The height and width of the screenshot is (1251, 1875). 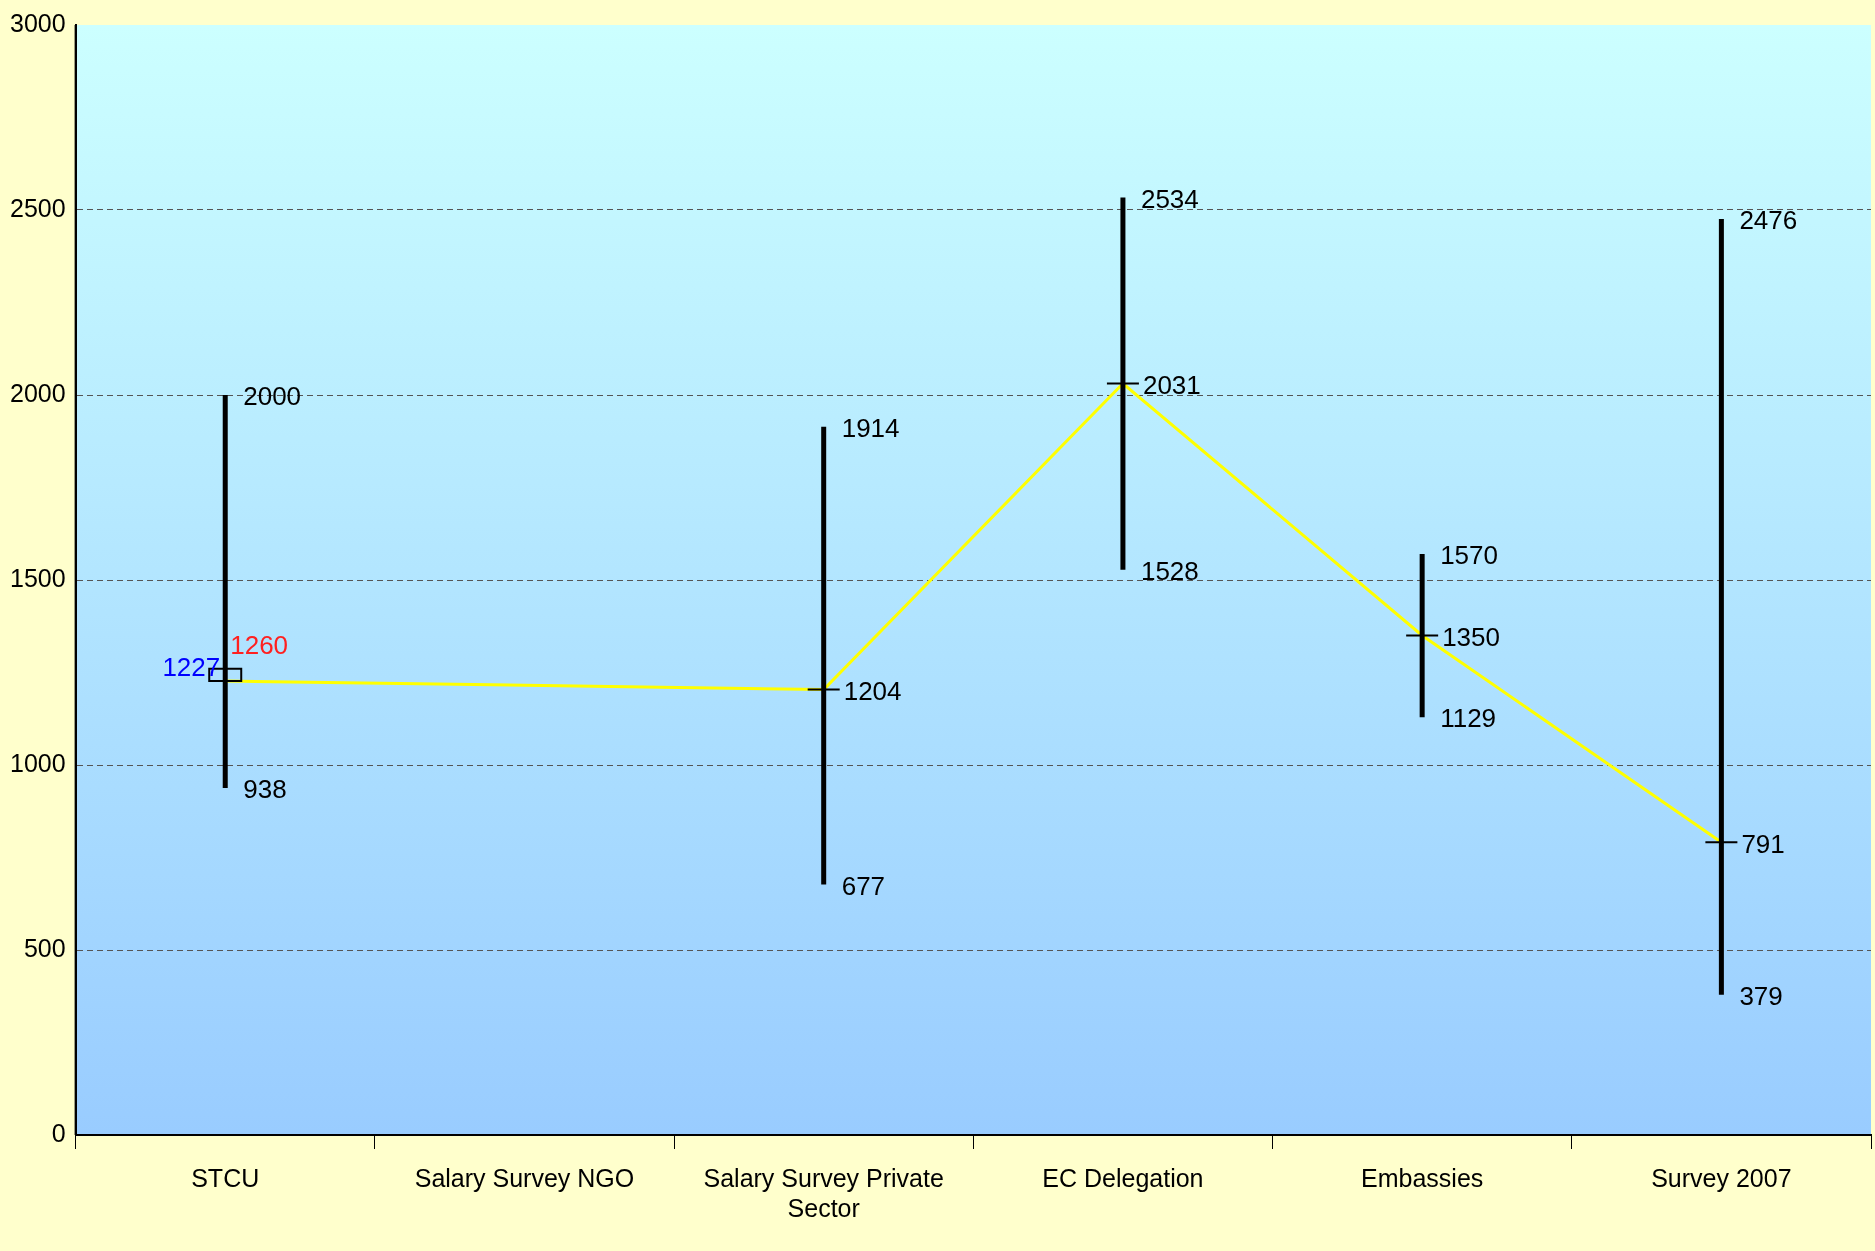 I want to click on data-label: 1227, so click(x=191, y=667).